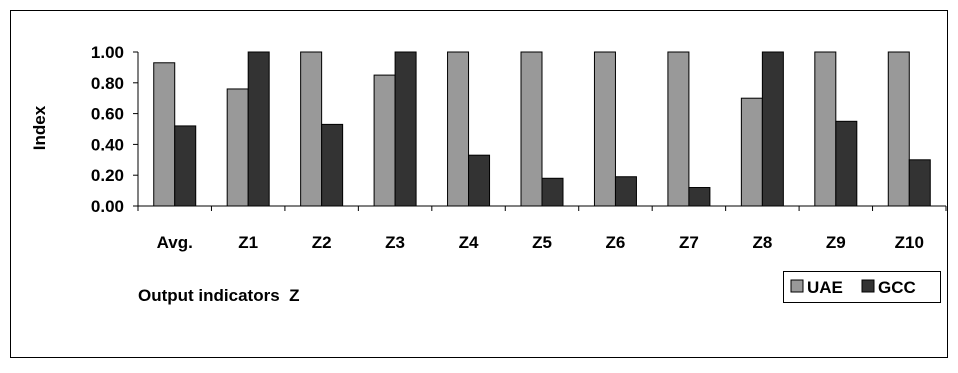  I want to click on bar-gcc-z3, so click(405, 129).